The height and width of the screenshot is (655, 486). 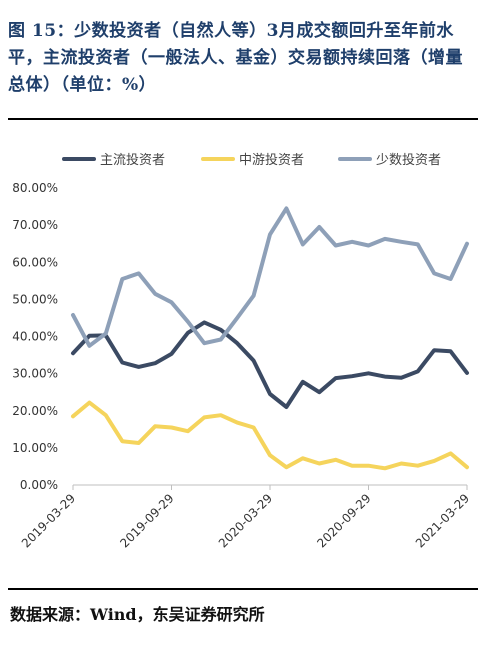 I want to click on legend: 主流投资者 中游投资者 少数投资者, so click(x=251, y=160).